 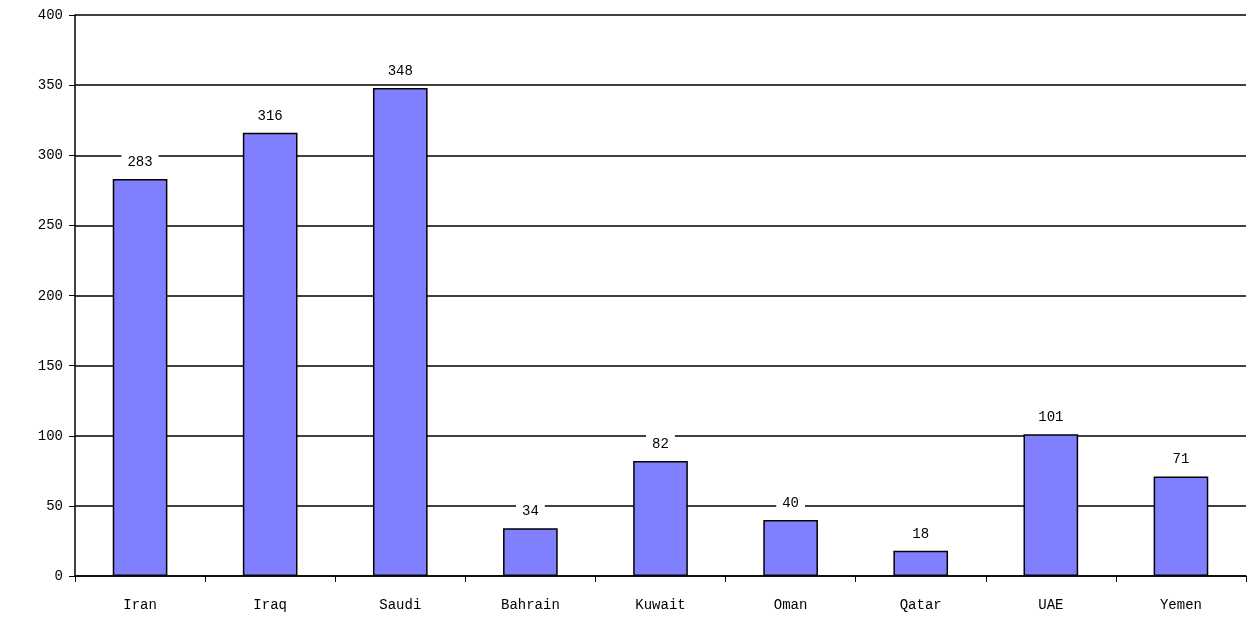 I want to click on data-label: 101, so click(x=1051, y=417).